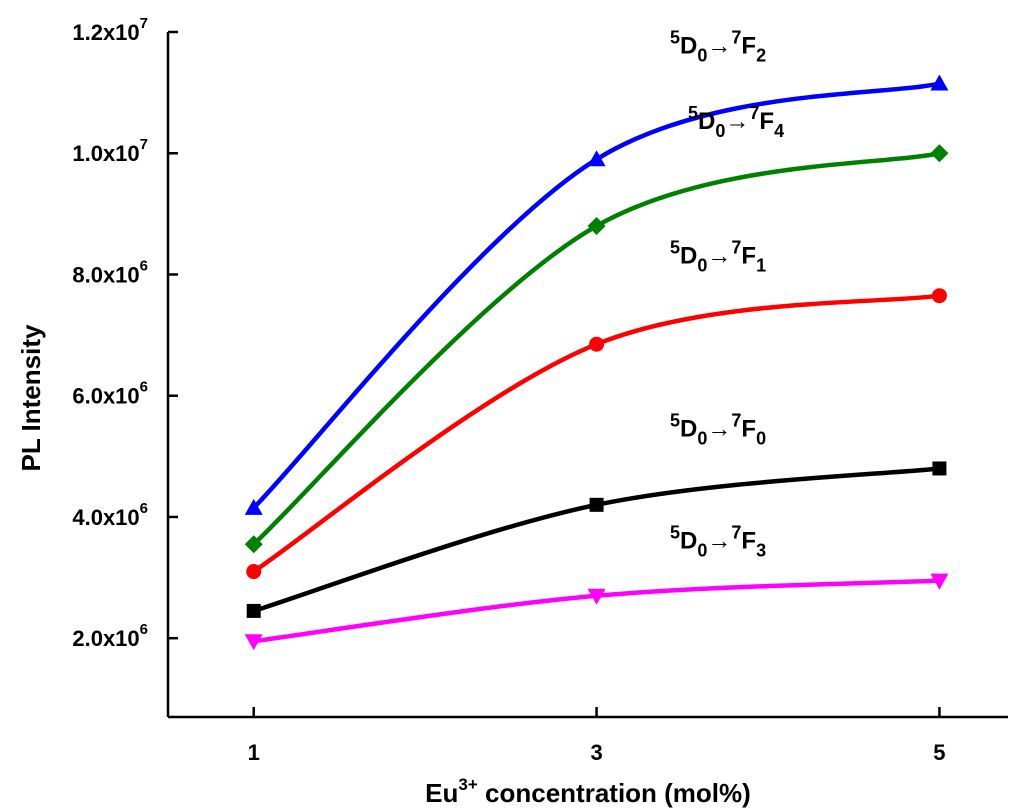 This screenshot has width=1010, height=812. What do you see at coordinates (441, 793) in the screenshot?
I see `x-axis-title-base: Eu` at bounding box center [441, 793].